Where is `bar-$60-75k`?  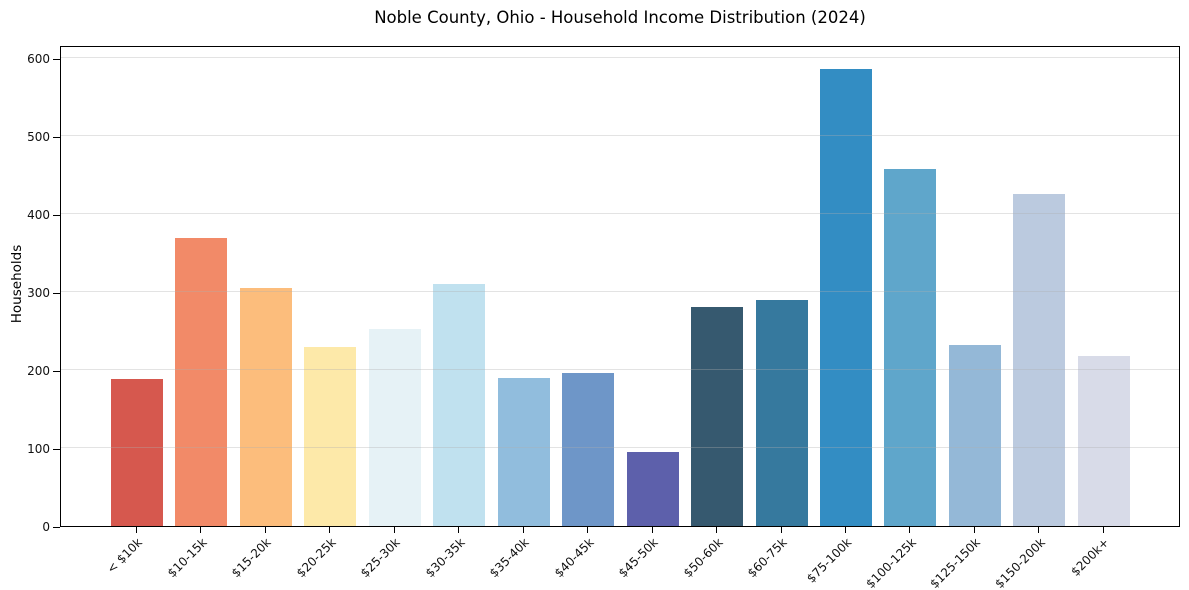
bar-$60-75k is located at coordinates (781, 412).